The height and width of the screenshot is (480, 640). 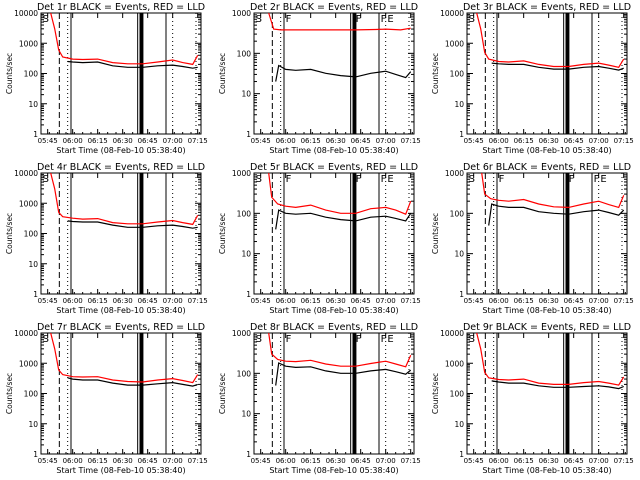 I want to click on chart-title: Det 3r BLACK = Events, RED = LLD, so click(x=547, y=7).